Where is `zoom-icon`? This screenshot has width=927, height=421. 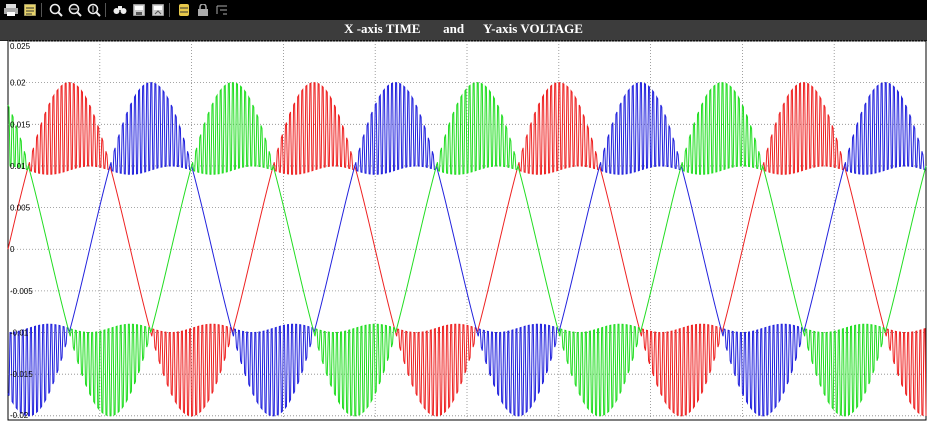 zoom-icon is located at coordinates (56, 10).